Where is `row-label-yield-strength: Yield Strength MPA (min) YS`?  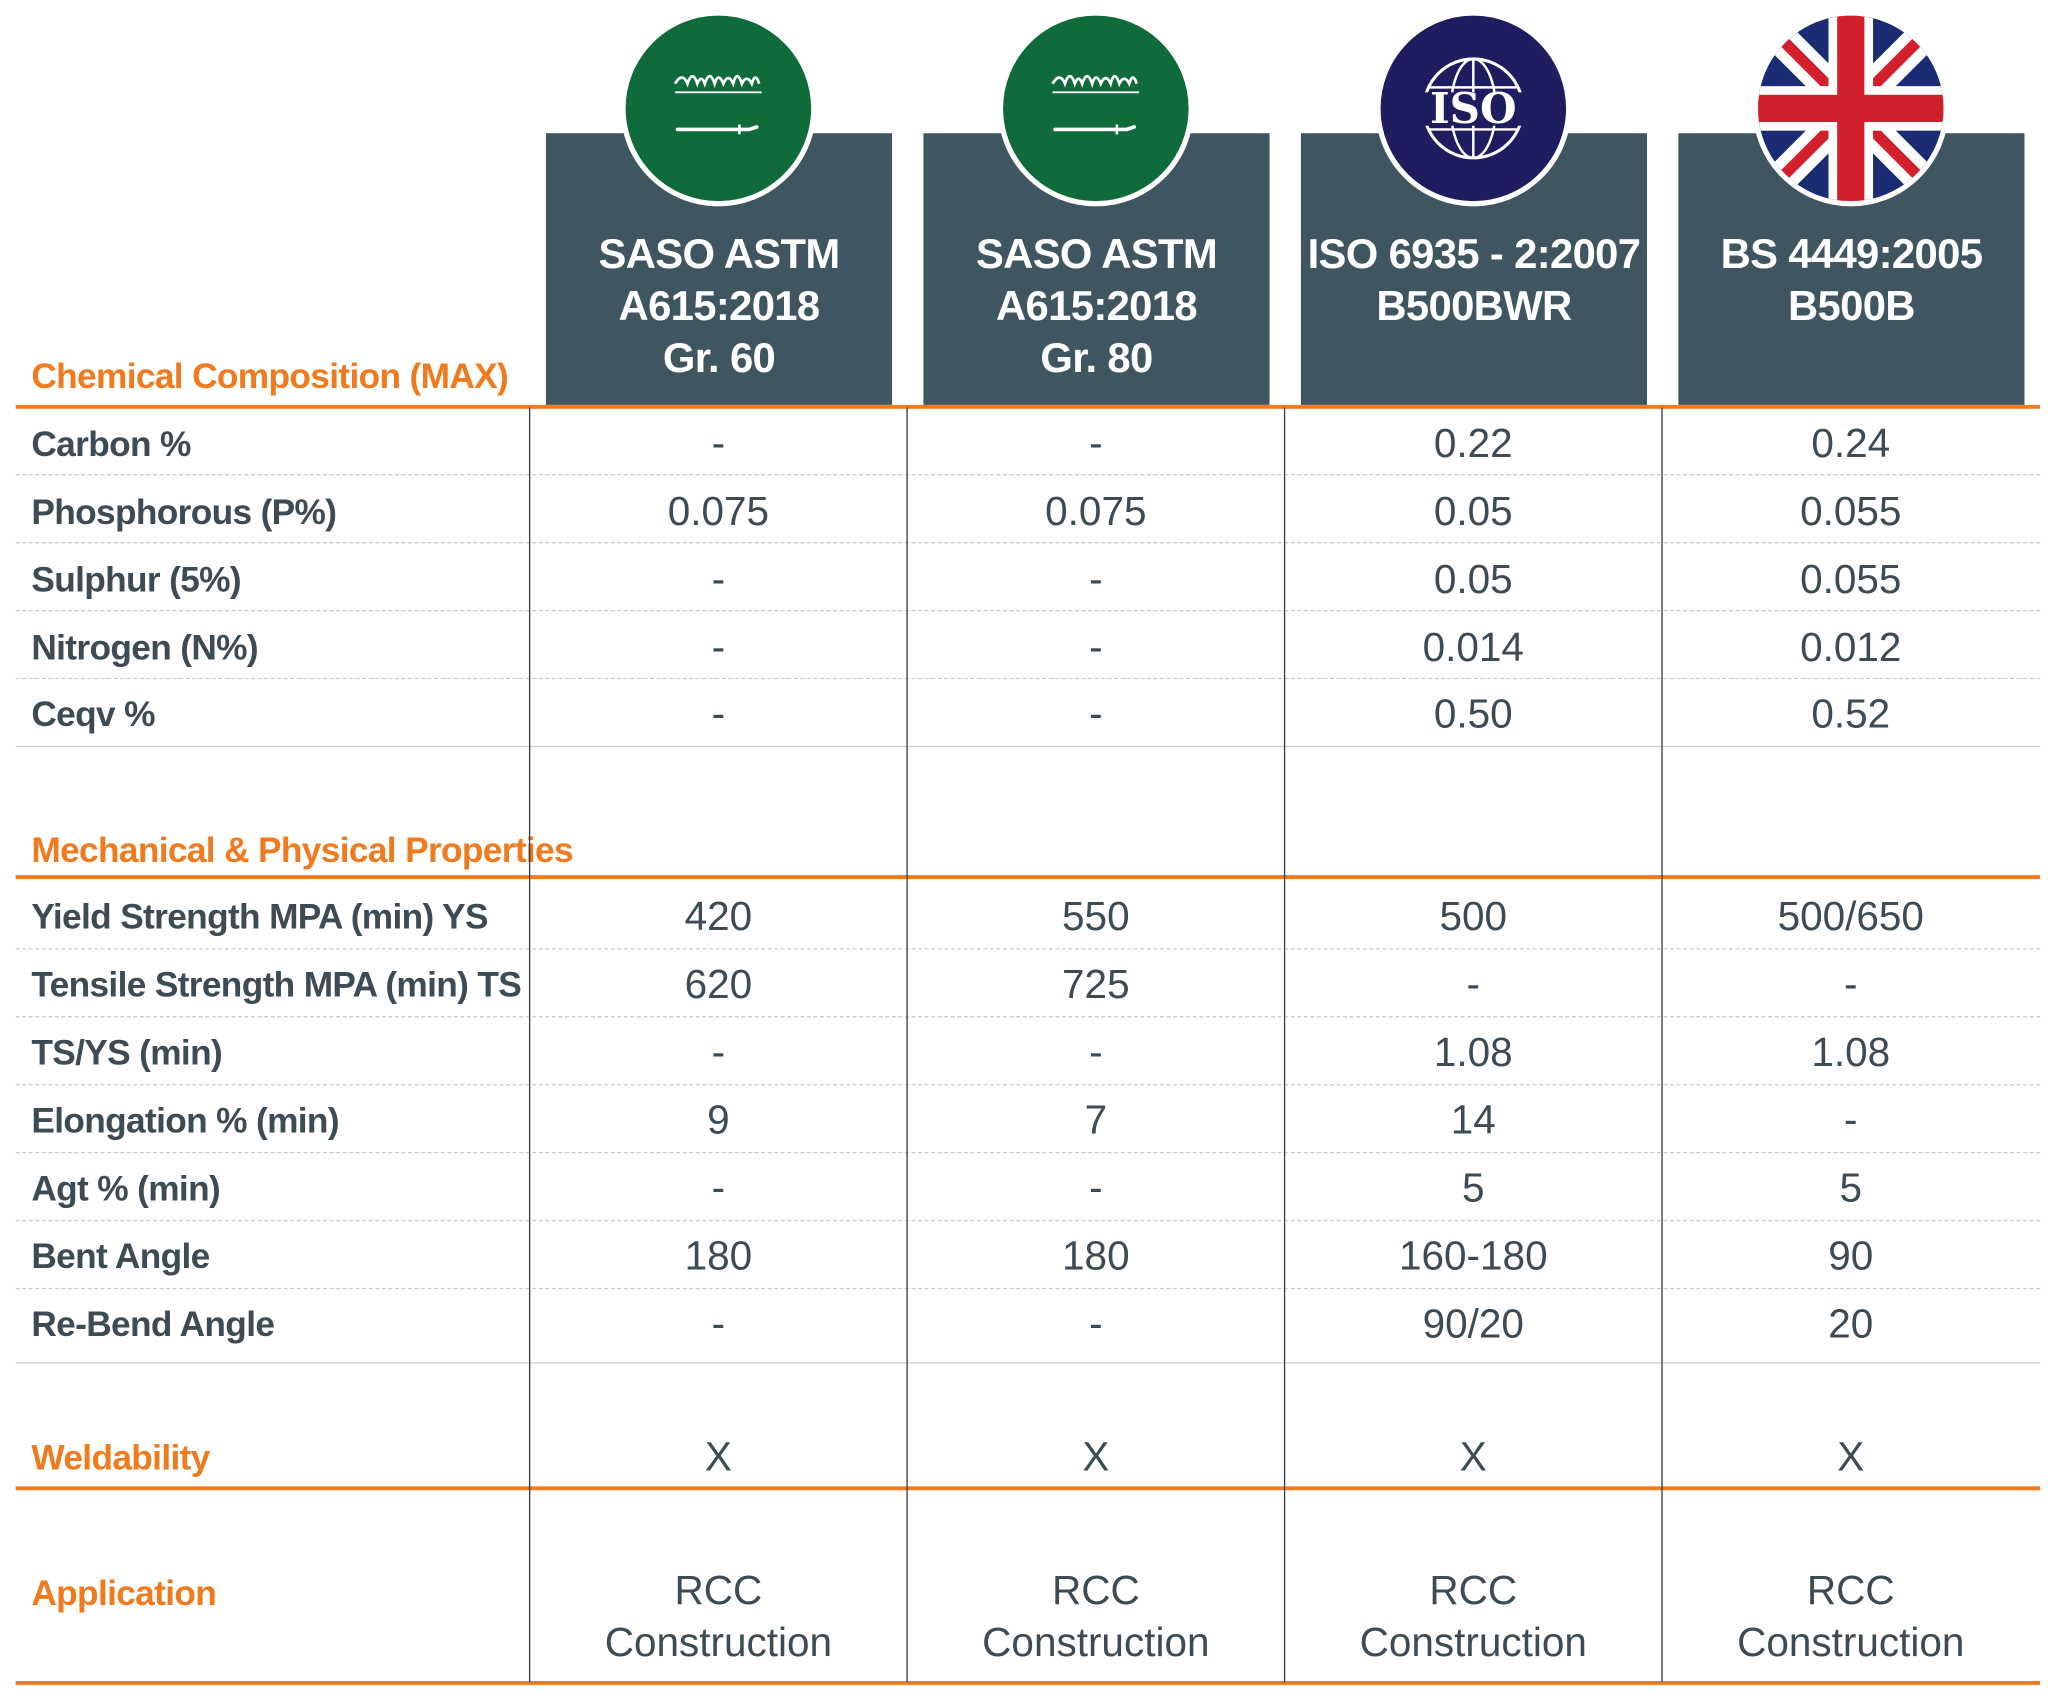 row-label-yield-strength: Yield Strength MPA (min) YS is located at coordinates (259, 917).